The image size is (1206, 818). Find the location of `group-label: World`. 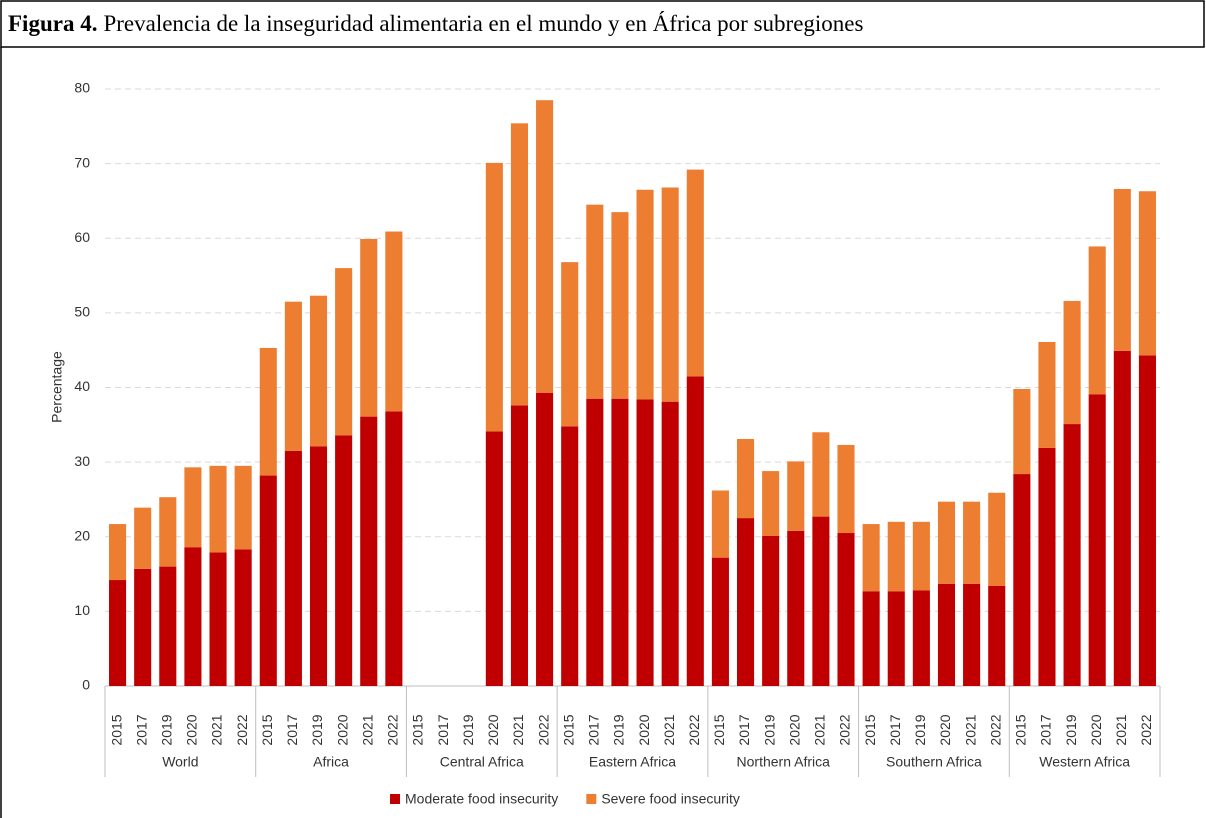

group-label: World is located at coordinates (180, 762).